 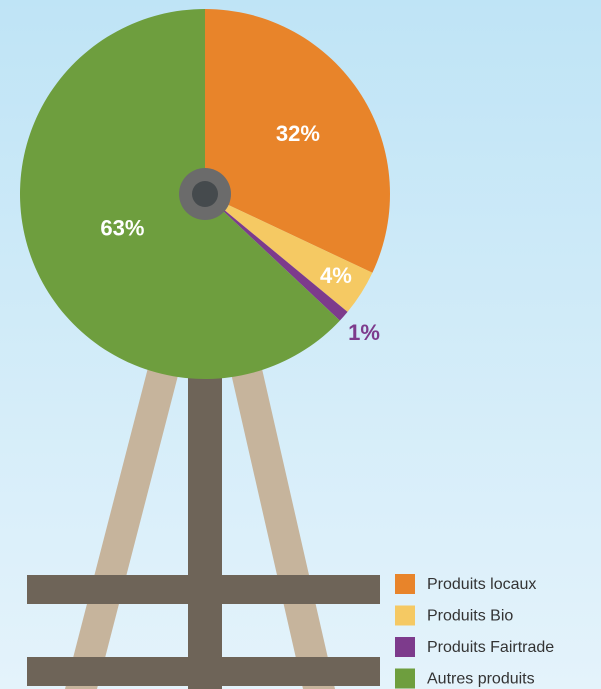 I want to click on data-label: 32%, so click(x=298, y=133).